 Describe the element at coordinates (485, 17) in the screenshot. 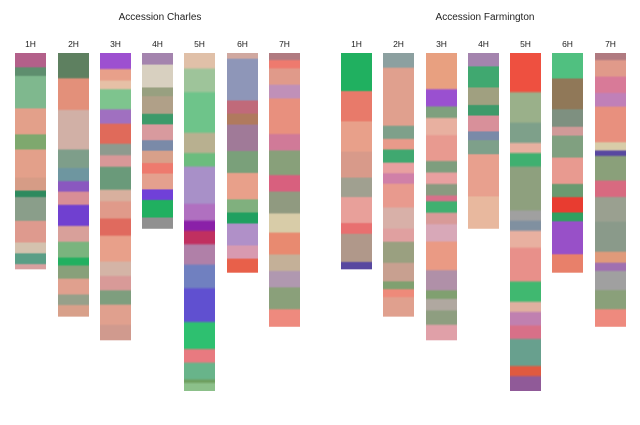

I see `panel-title: Accession Farmington` at that location.